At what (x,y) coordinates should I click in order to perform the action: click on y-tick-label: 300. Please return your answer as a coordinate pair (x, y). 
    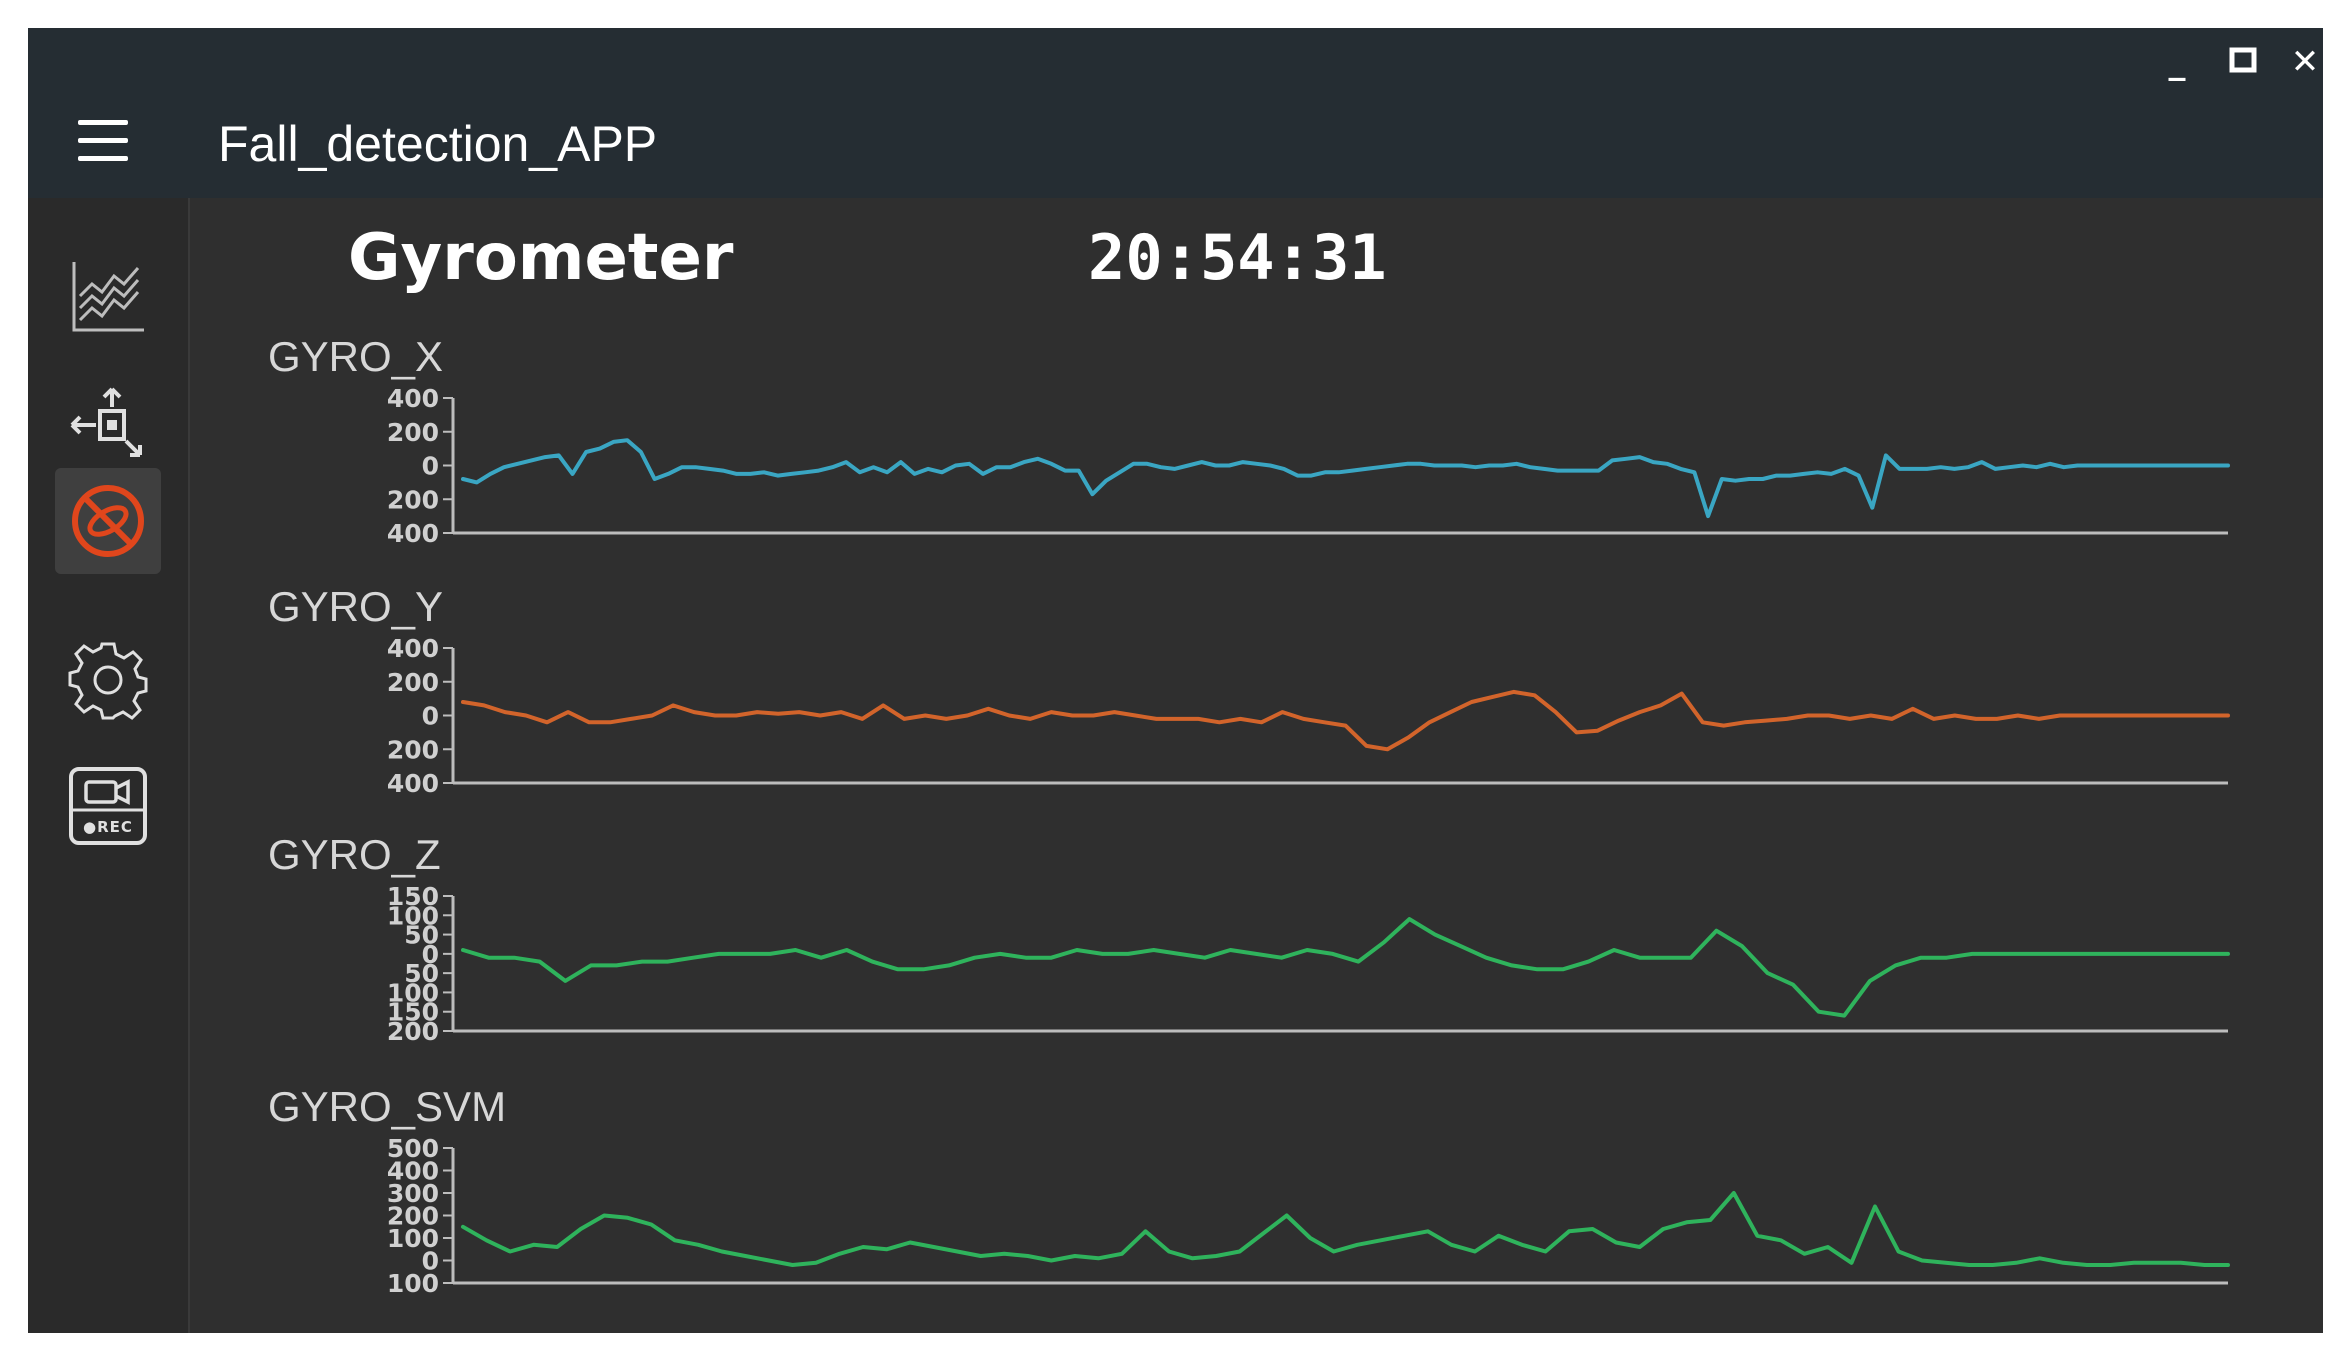
    Looking at the image, I should click on (413, 1193).